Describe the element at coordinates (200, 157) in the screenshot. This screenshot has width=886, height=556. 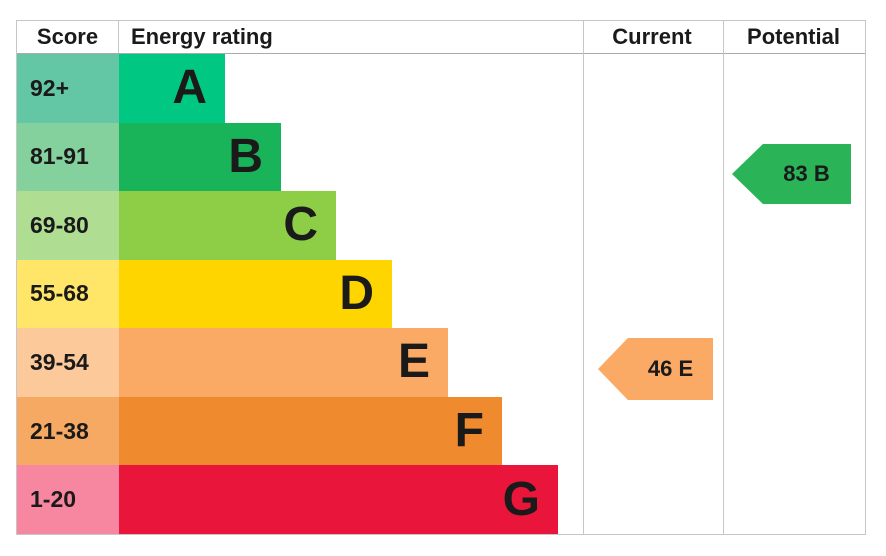
I see `rating-bar-b: B` at that location.